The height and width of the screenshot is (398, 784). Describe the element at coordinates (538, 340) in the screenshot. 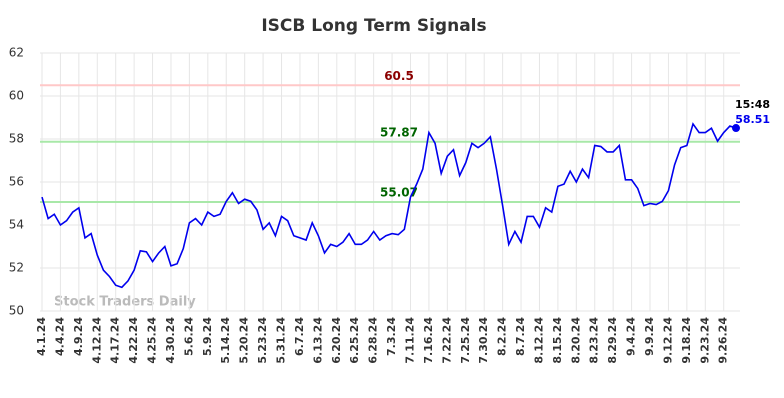

I see `x-tick-label: 8.12.24` at that location.